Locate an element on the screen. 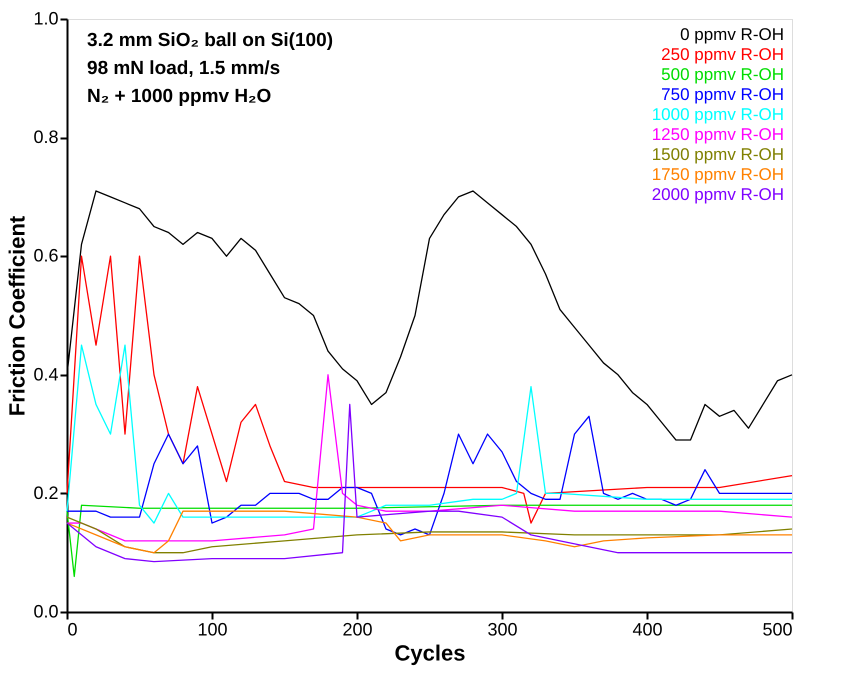 The image size is (858, 692). x-tick-label: 0 is located at coordinates (73, 630).